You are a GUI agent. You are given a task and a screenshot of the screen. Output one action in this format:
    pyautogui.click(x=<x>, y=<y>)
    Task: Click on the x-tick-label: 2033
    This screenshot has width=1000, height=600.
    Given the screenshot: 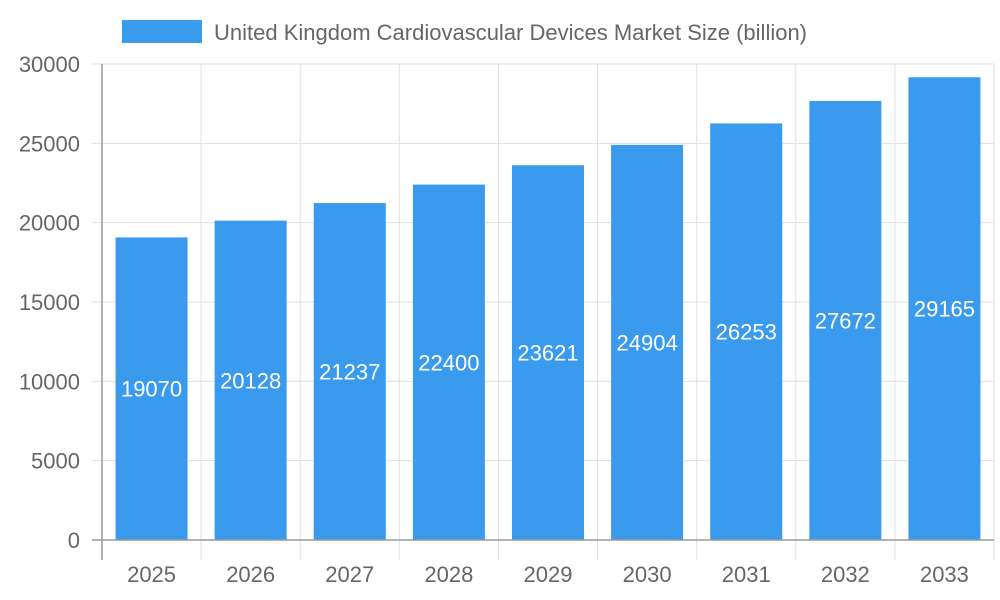 What is the action you would take?
    pyautogui.click(x=944, y=574)
    